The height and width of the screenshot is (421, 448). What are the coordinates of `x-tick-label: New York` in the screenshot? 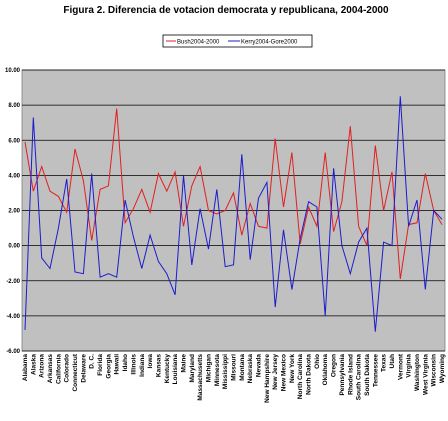 It's located at (292, 368).